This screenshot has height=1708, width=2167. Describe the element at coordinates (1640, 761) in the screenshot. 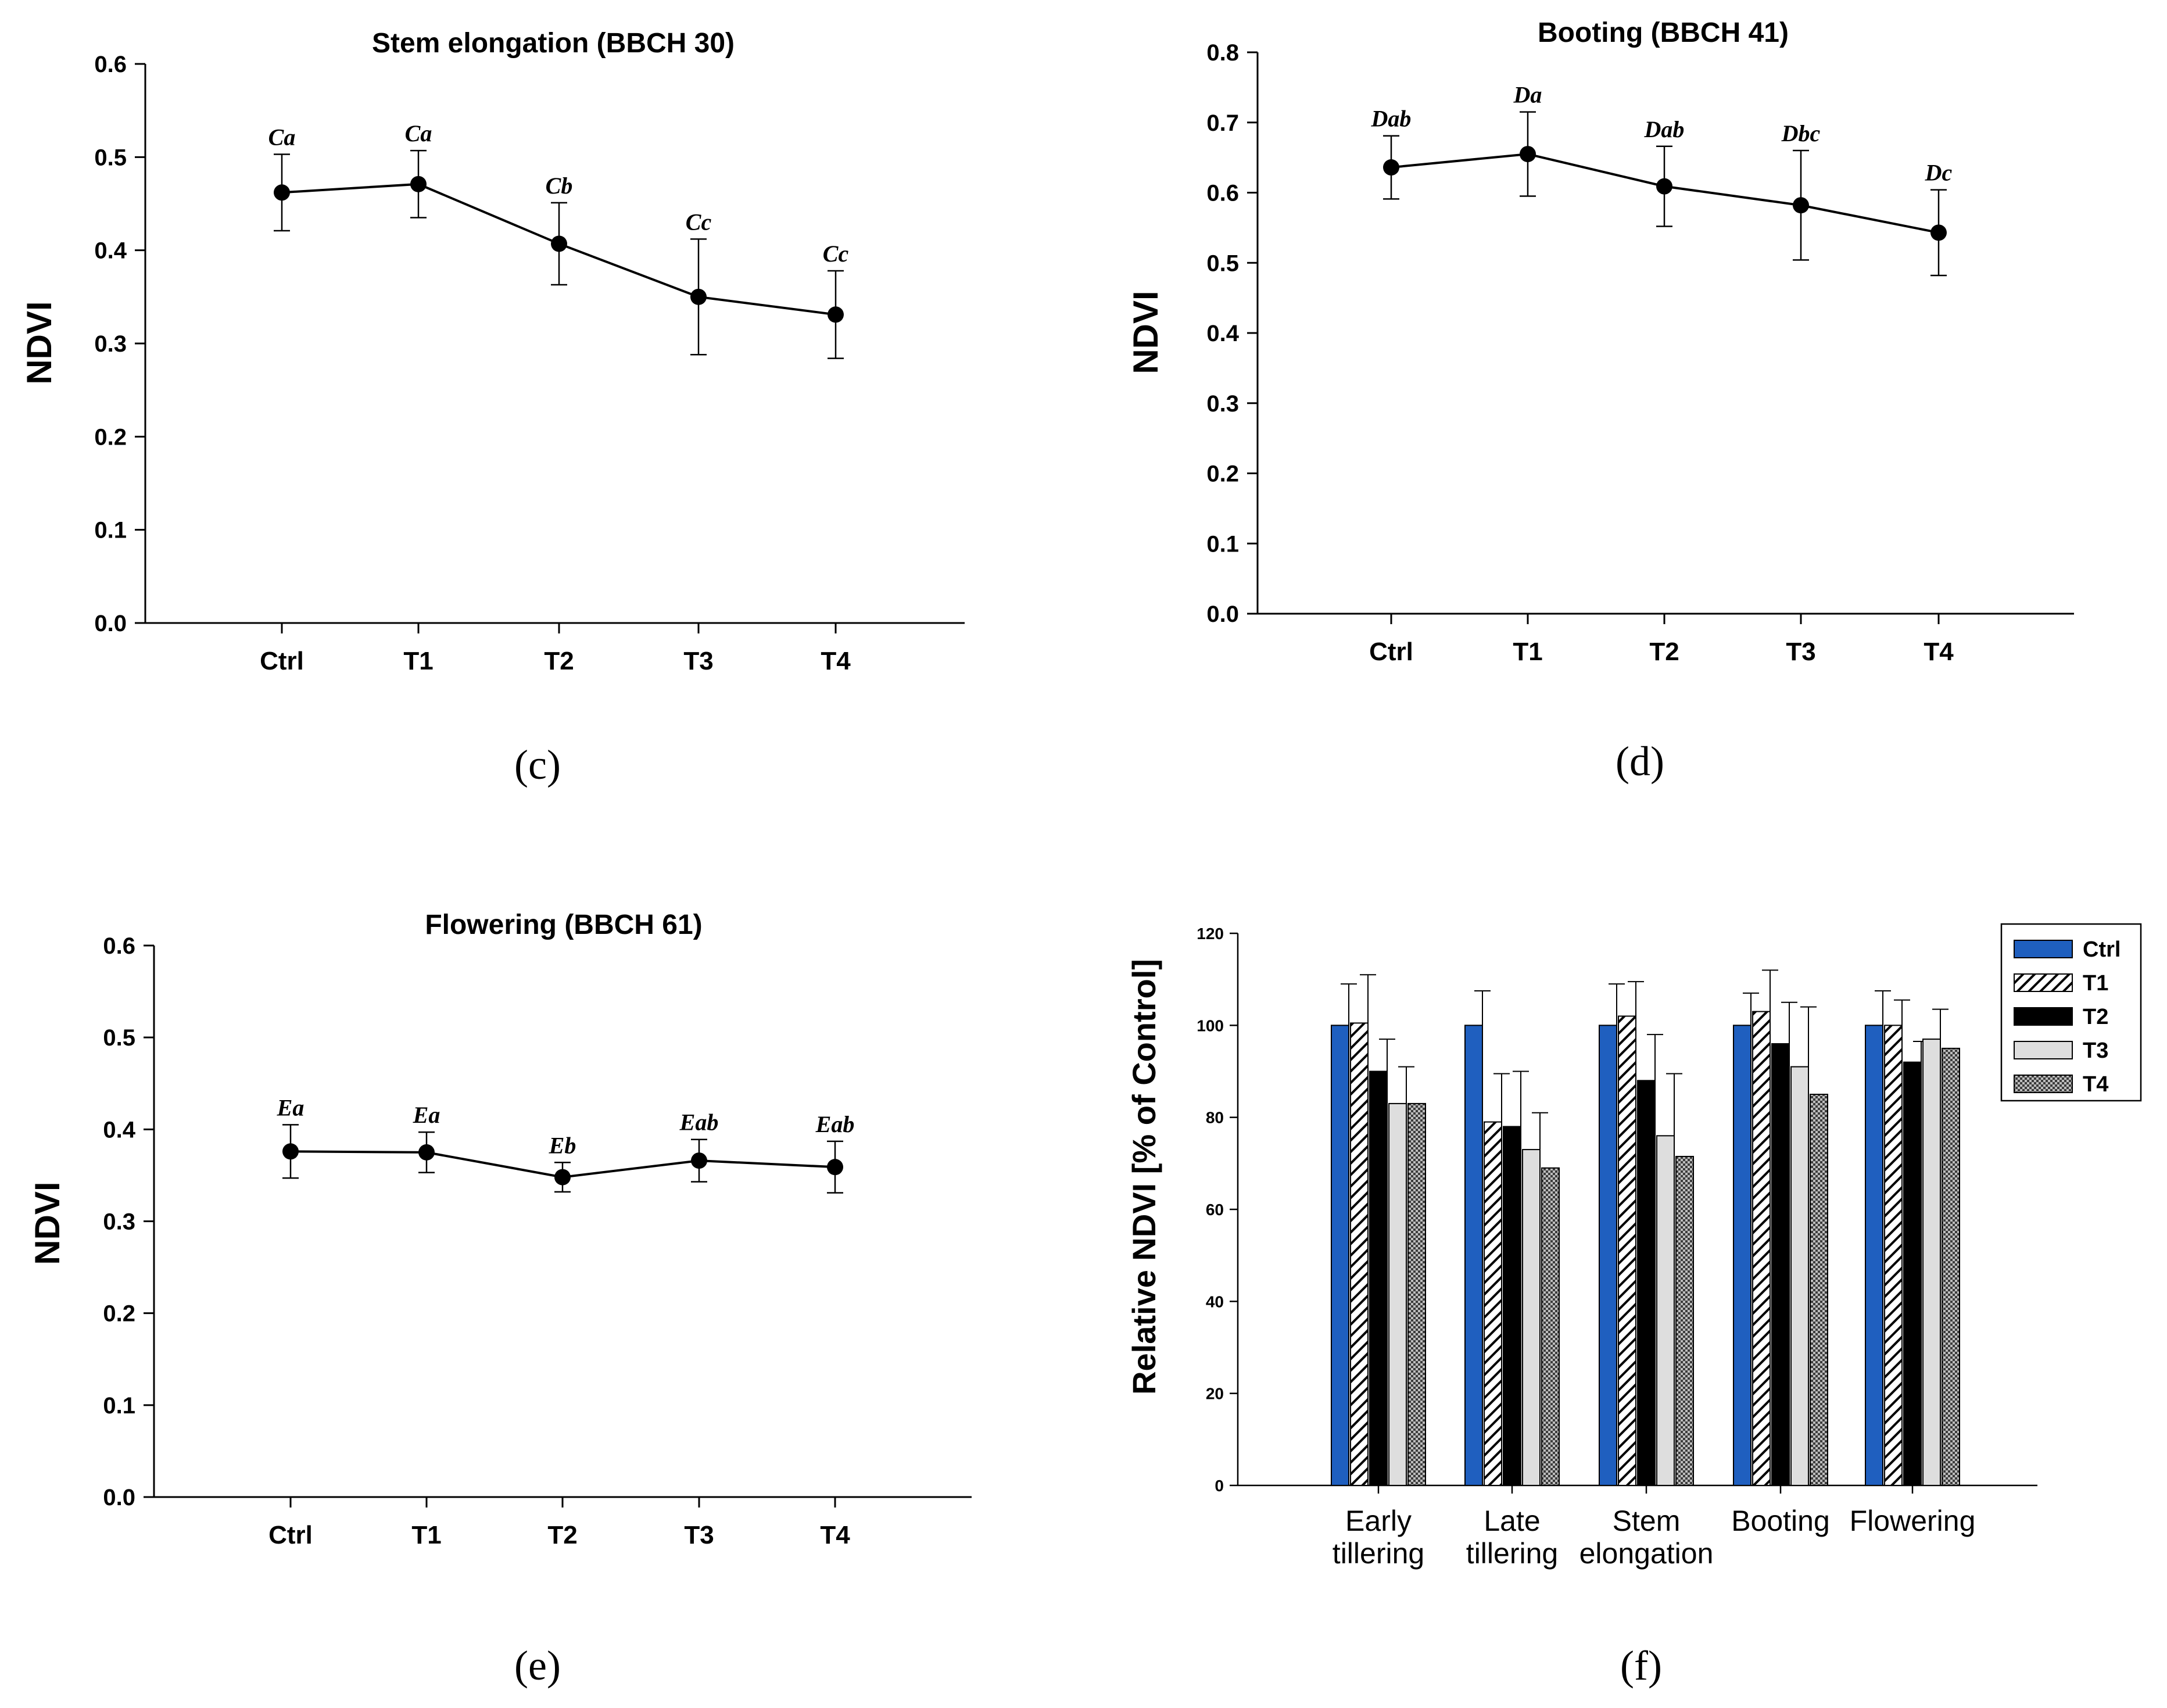

I see `panel-label: (d)` at that location.